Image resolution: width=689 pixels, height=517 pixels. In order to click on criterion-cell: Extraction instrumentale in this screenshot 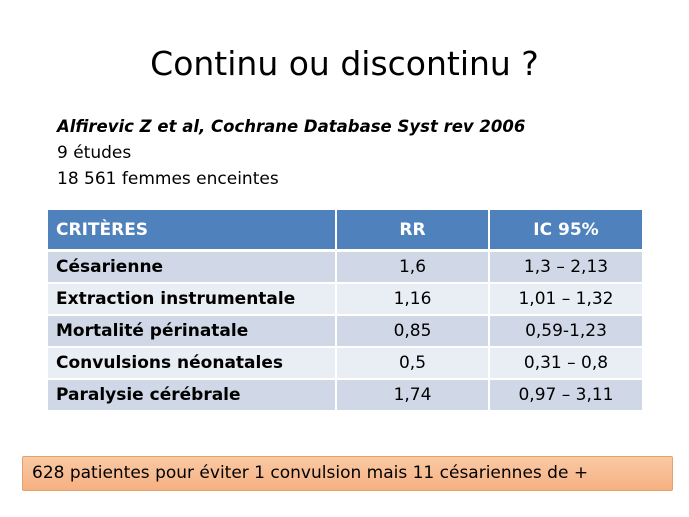, I will do `click(192, 300)`.